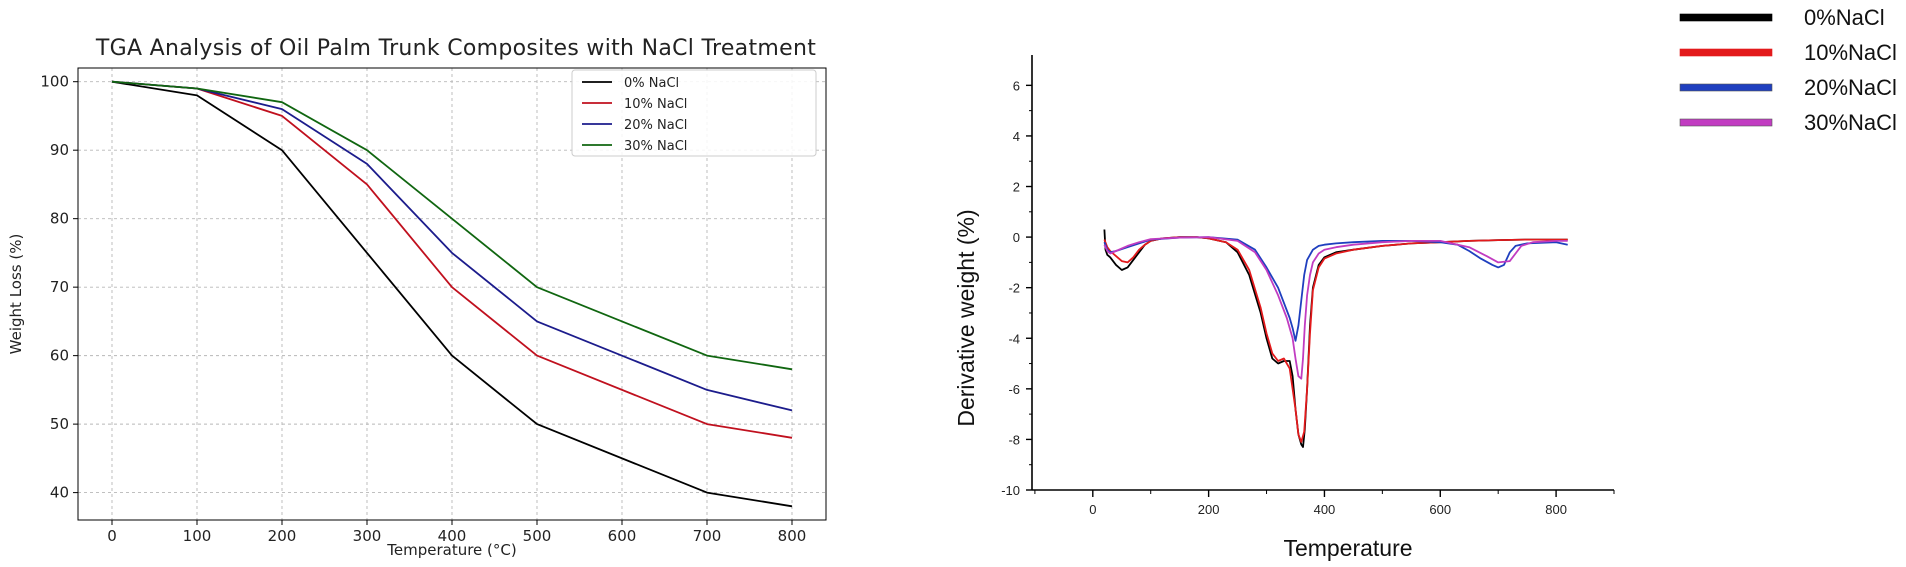  What do you see at coordinates (59, 287) in the screenshot?
I see `y-tick-label: 70` at bounding box center [59, 287].